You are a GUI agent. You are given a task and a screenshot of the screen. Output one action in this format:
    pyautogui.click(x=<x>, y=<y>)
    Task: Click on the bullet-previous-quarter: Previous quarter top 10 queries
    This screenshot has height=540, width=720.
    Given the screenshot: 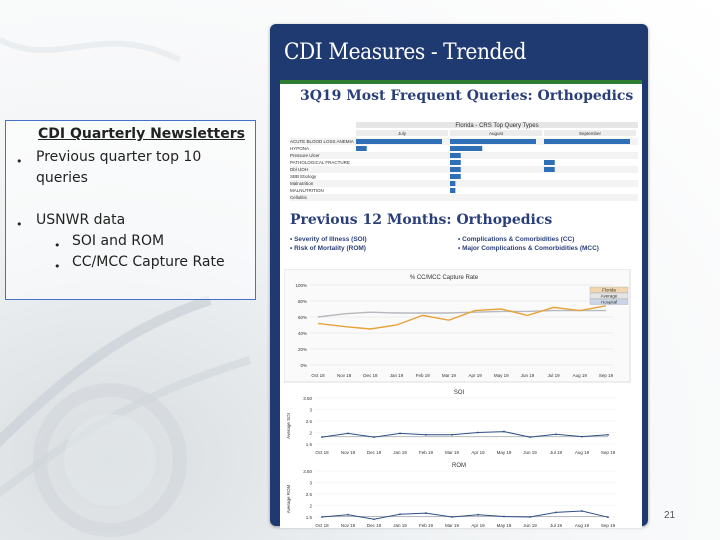 What is the action you would take?
    pyautogui.click(x=119, y=167)
    